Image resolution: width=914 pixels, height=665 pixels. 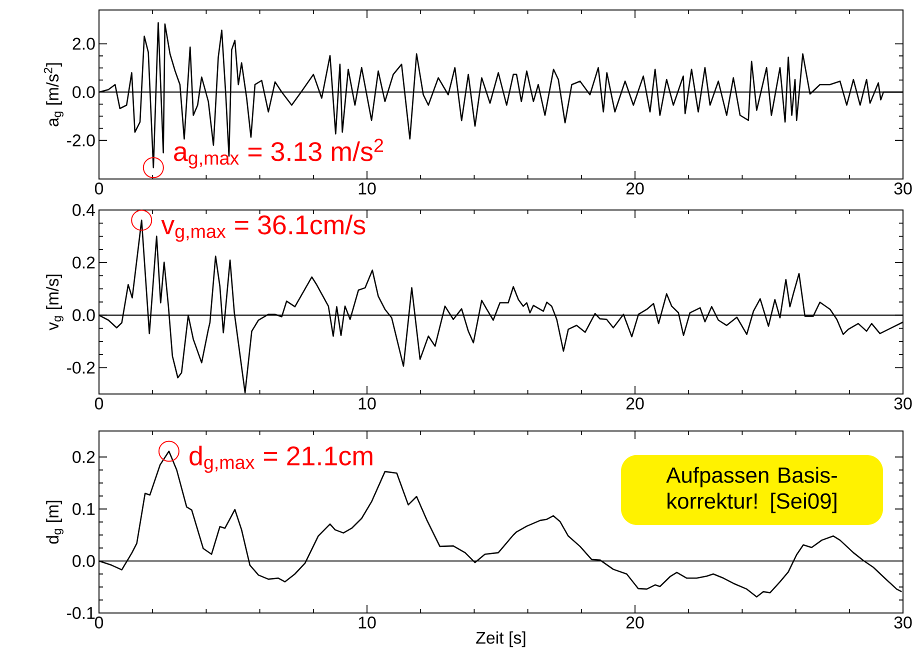 I want to click on y-tick-label: 0.1, so click(x=83, y=509).